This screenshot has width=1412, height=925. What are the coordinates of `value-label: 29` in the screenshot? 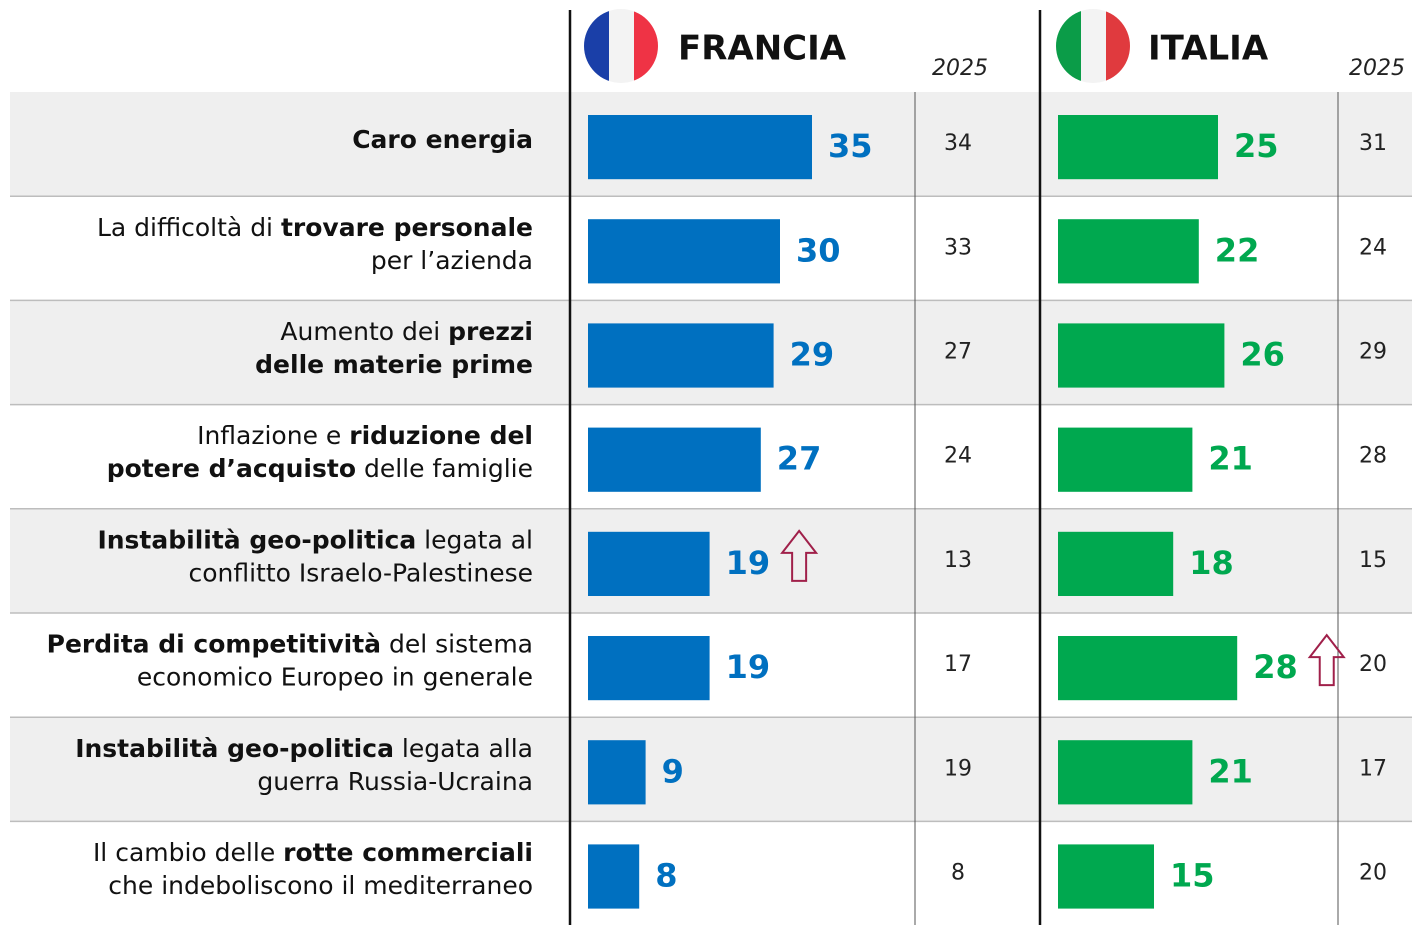 It's located at (812, 355).